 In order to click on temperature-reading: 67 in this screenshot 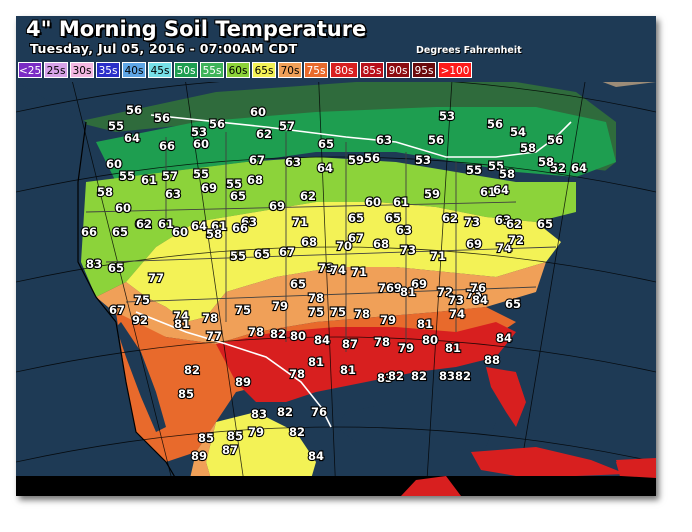, I will do `click(356, 238)`.